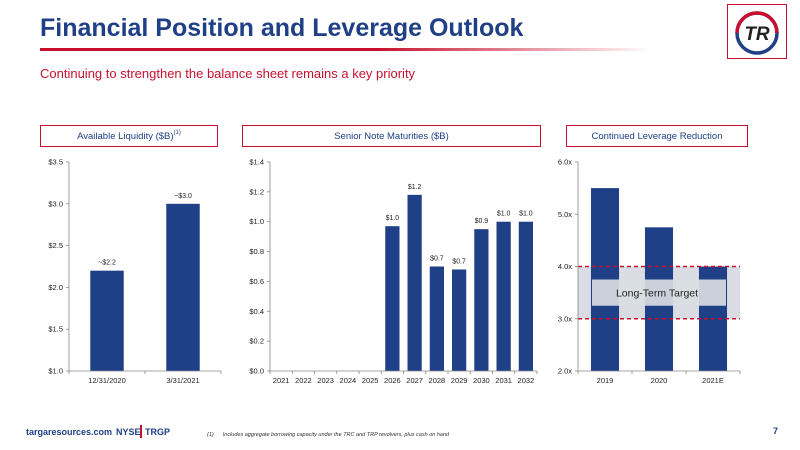  What do you see at coordinates (776, 431) in the screenshot?
I see `page-number: 7` at bounding box center [776, 431].